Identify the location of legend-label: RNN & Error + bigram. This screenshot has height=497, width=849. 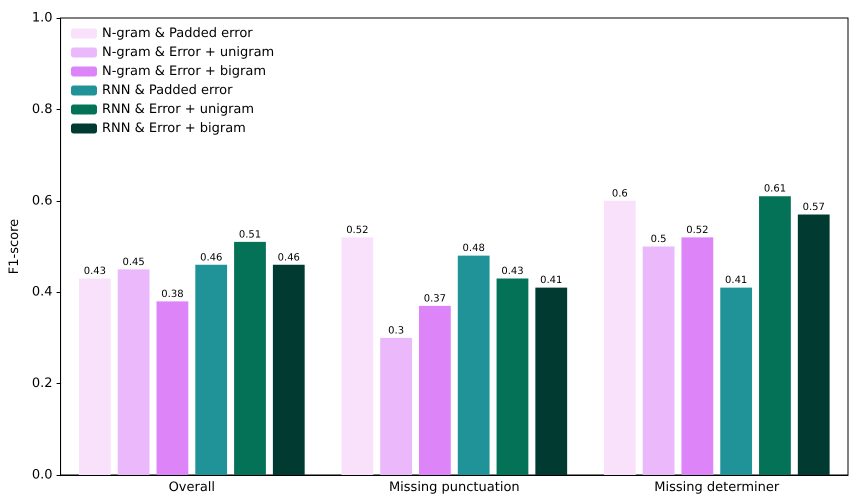
(174, 128).